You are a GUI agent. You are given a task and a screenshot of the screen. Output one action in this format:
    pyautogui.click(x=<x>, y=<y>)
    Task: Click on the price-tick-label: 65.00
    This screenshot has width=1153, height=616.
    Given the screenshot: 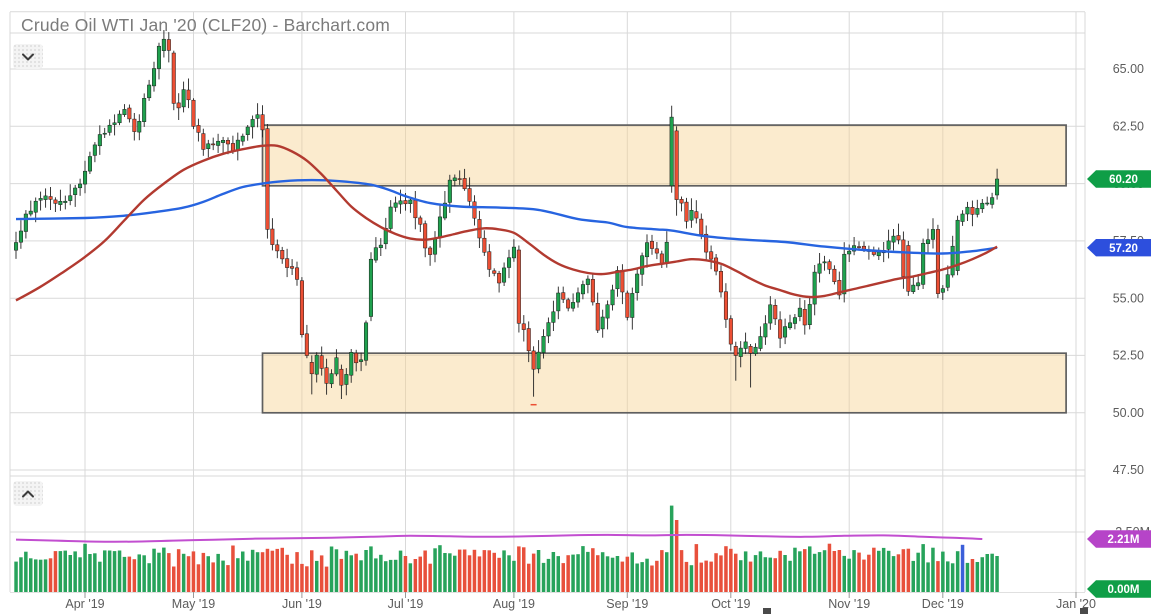 What is the action you would take?
    pyautogui.click(x=1128, y=69)
    